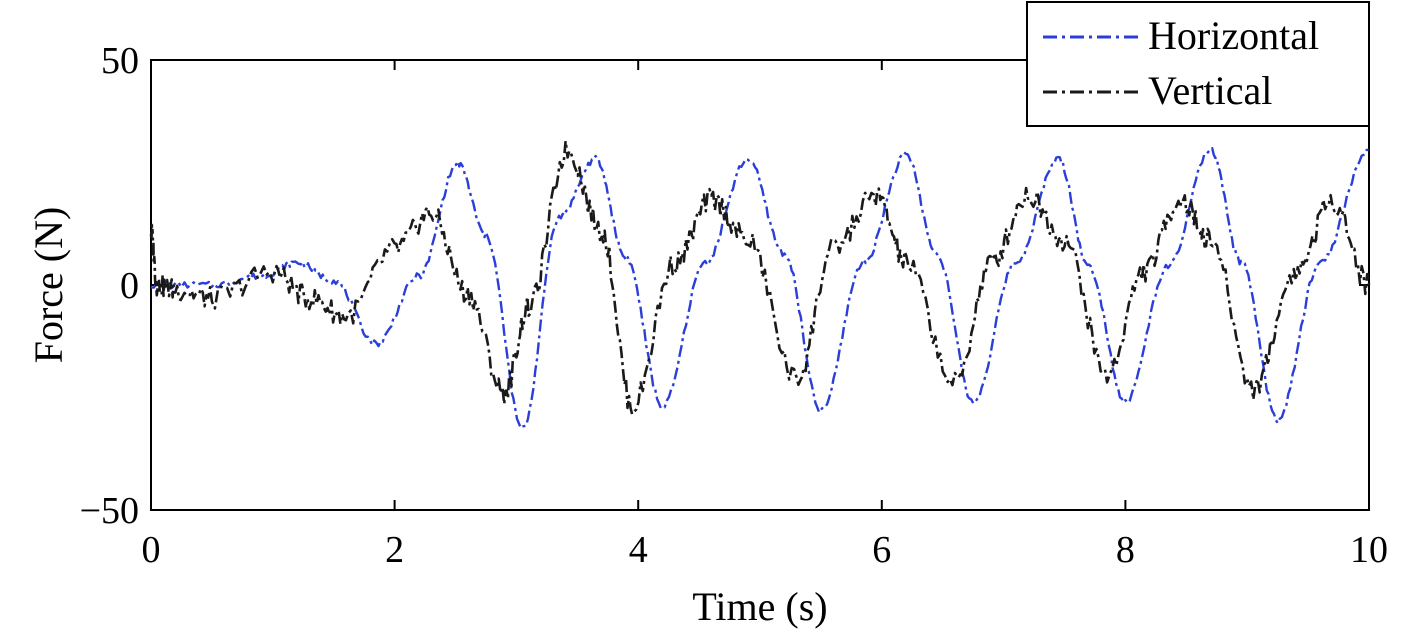 This screenshot has width=1419, height=637. Describe the element at coordinates (394, 550) in the screenshot. I see `x-tick-label: 2` at that location.